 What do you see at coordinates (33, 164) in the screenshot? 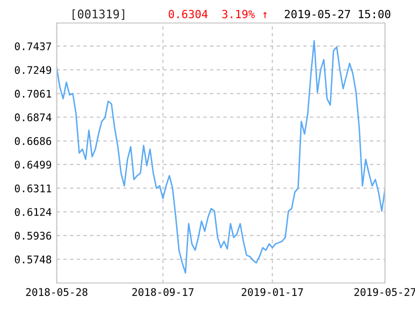
I see `y-tick-label: 0.6499` at bounding box center [33, 164].